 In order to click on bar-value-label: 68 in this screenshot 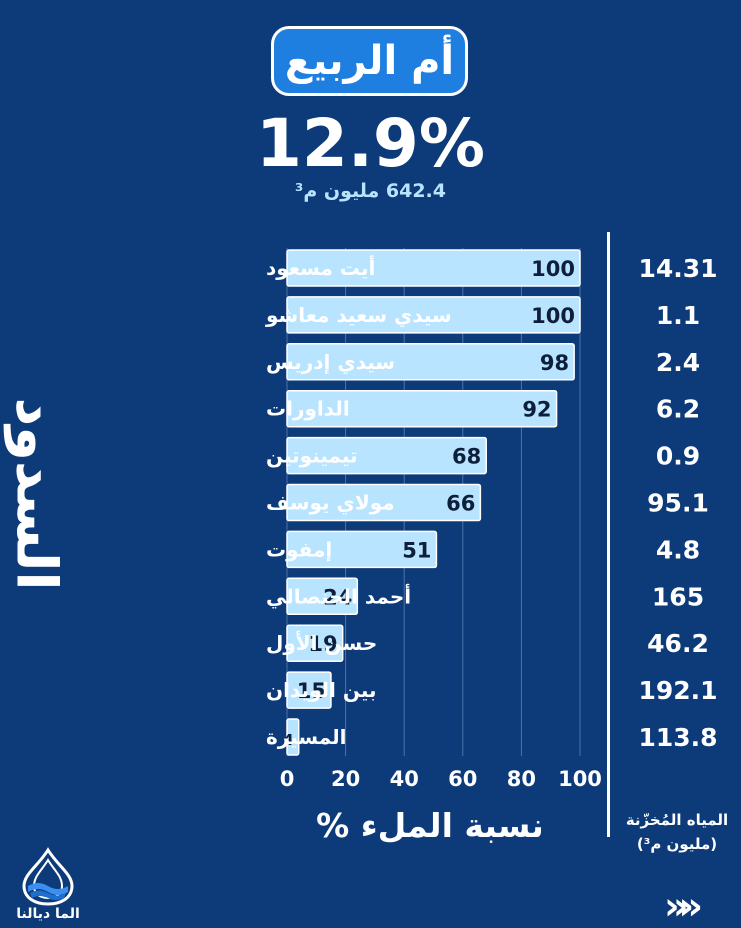, I will do `click(466, 457)`.